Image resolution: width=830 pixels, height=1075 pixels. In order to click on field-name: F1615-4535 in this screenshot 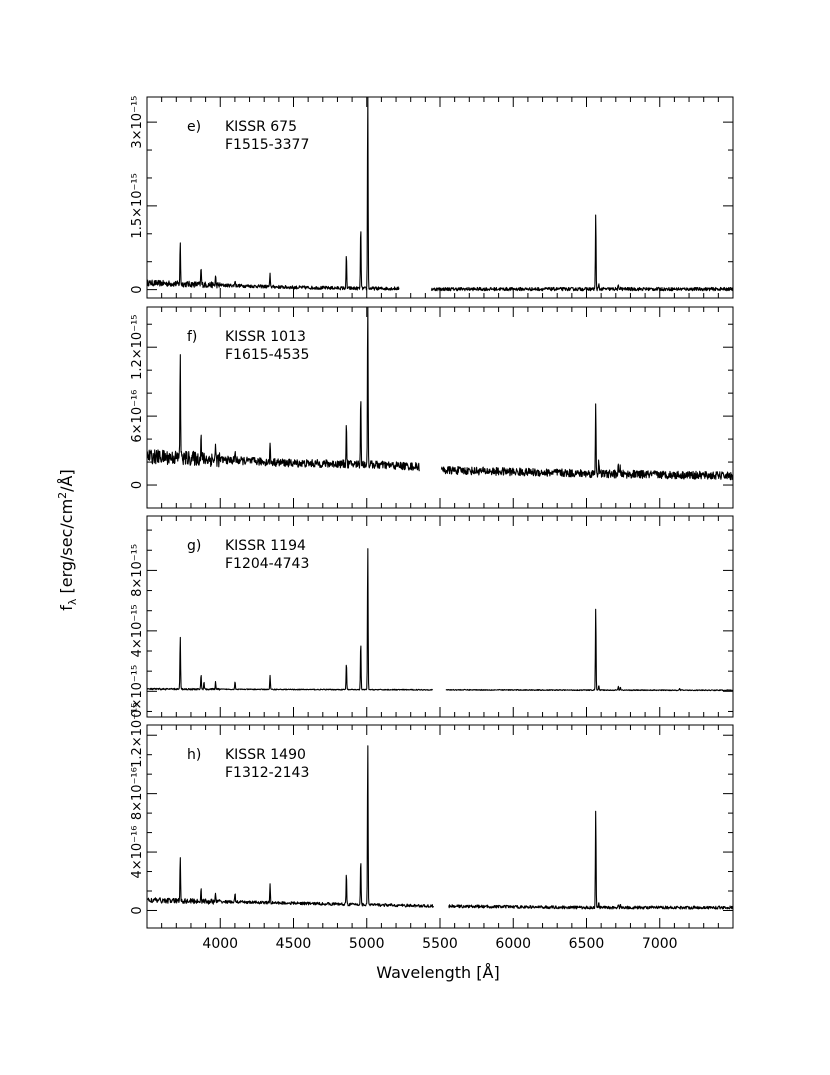, I will do `click(267, 355)`.